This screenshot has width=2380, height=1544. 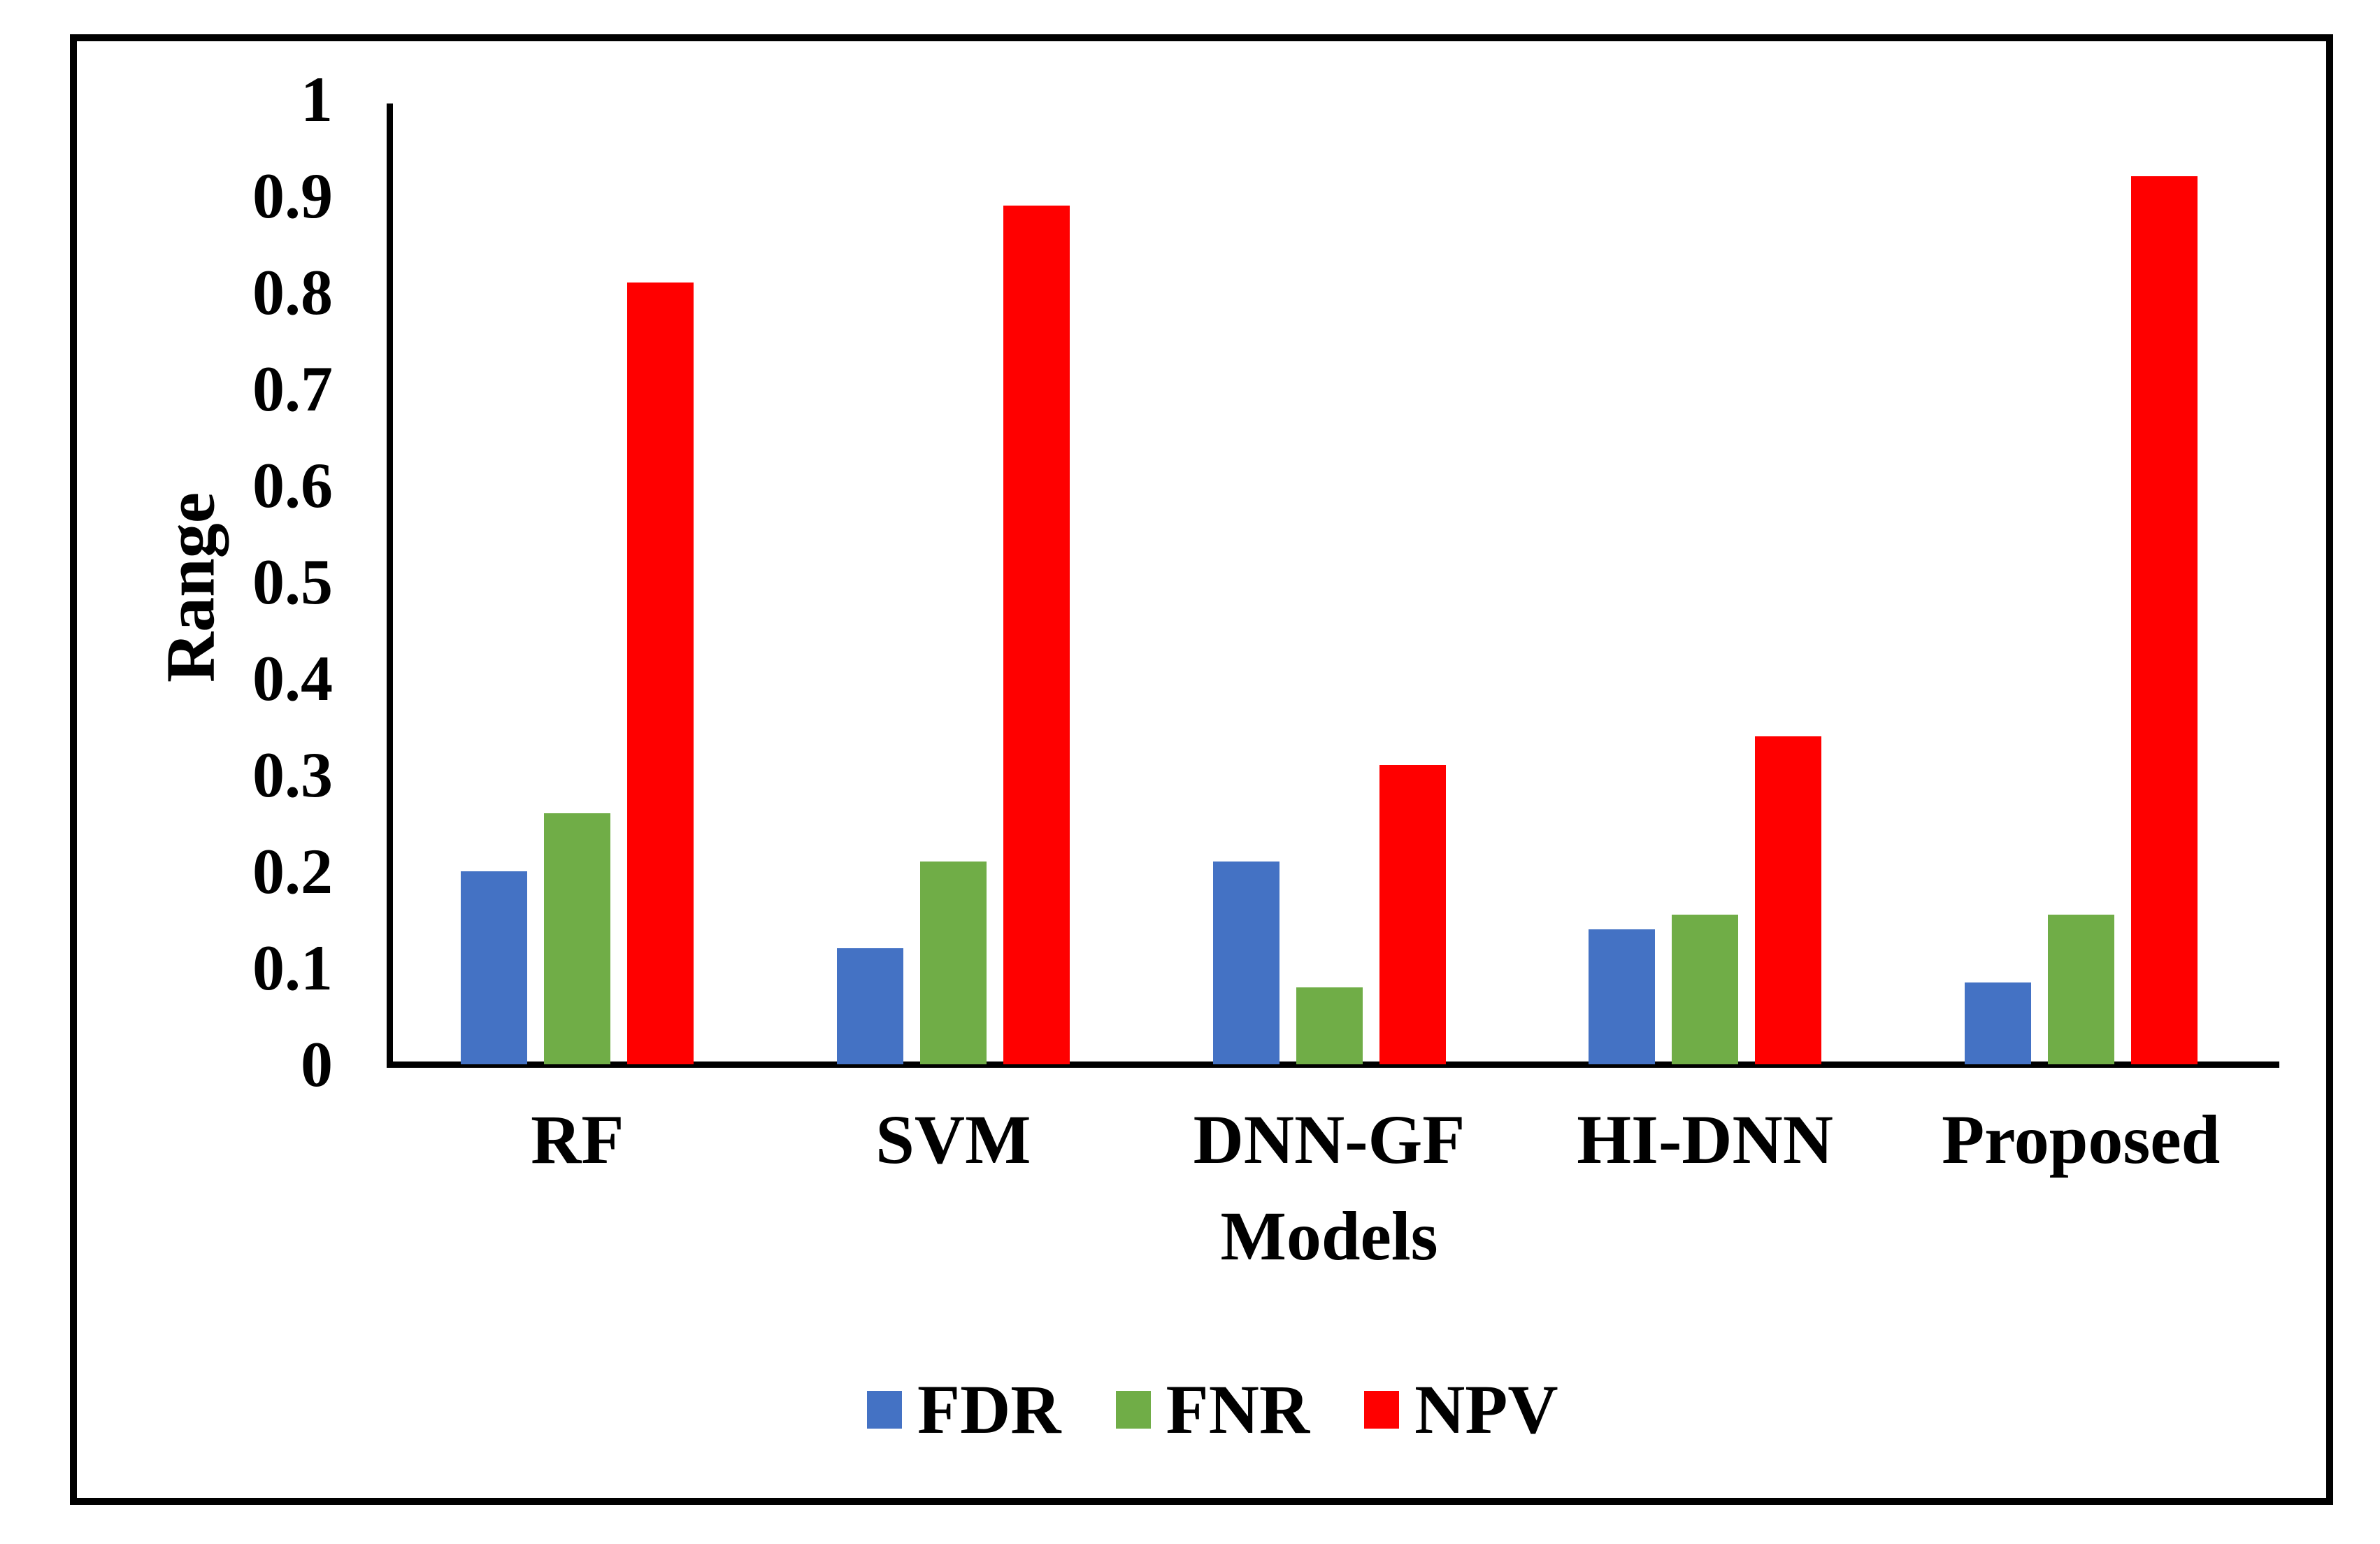 I want to click on bar-npv-rf, so click(x=660, y=673).